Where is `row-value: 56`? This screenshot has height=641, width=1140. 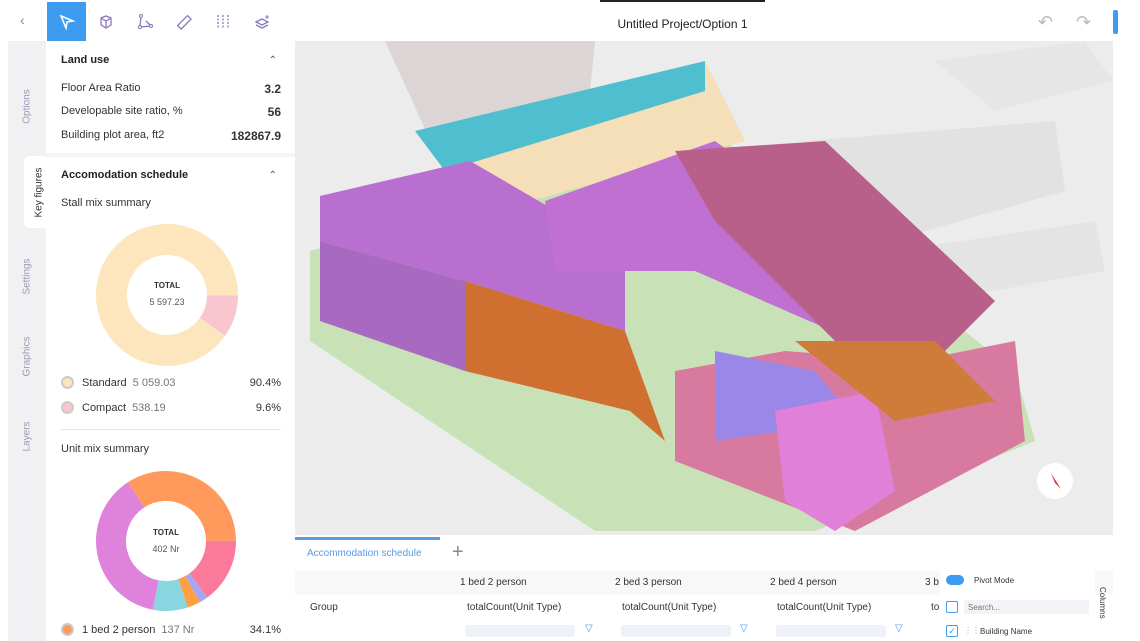
row-value: 56 is located at coordinates (274, 112).